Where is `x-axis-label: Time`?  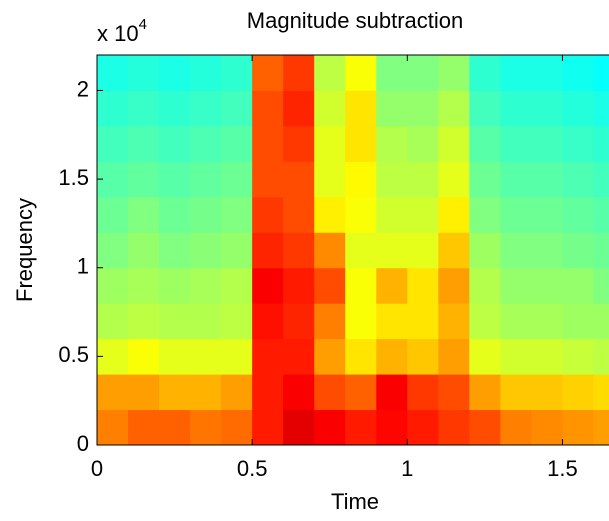 x-axis-label: Time is located at coordinates (355, 501).